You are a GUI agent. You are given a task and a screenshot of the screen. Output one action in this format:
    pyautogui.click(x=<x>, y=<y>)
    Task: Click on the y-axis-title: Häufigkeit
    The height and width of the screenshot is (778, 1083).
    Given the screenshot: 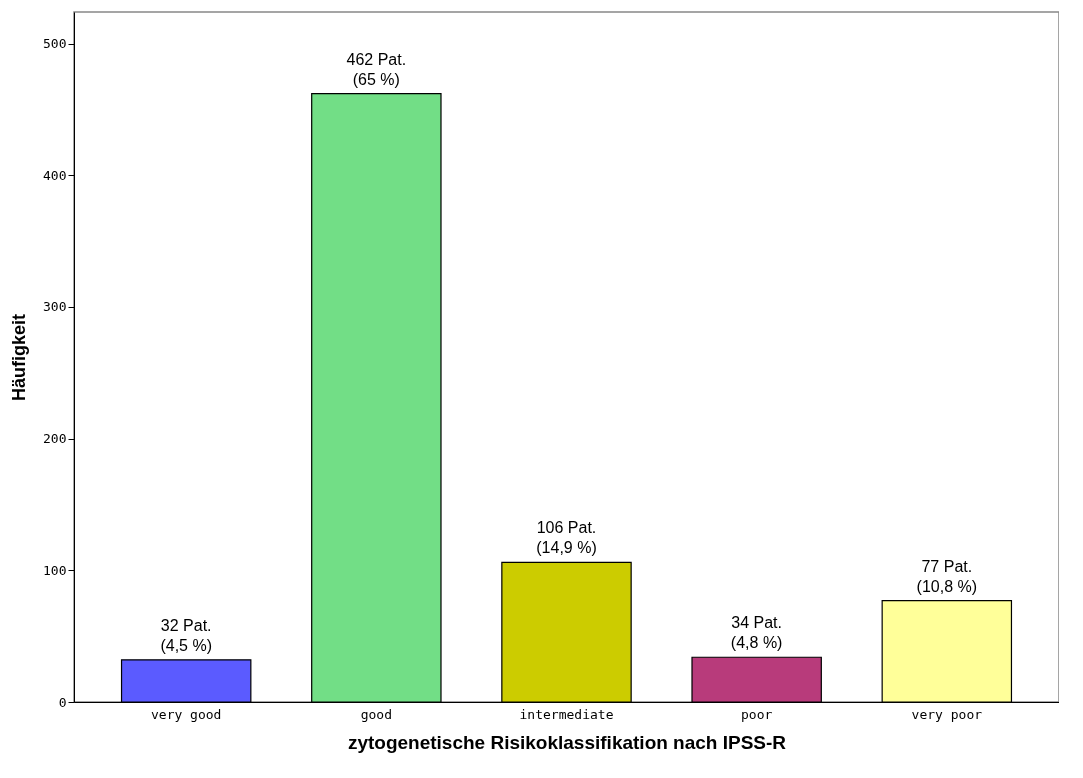 What is the action you would take?
    pyautogui.click(x=19, y=357)
    